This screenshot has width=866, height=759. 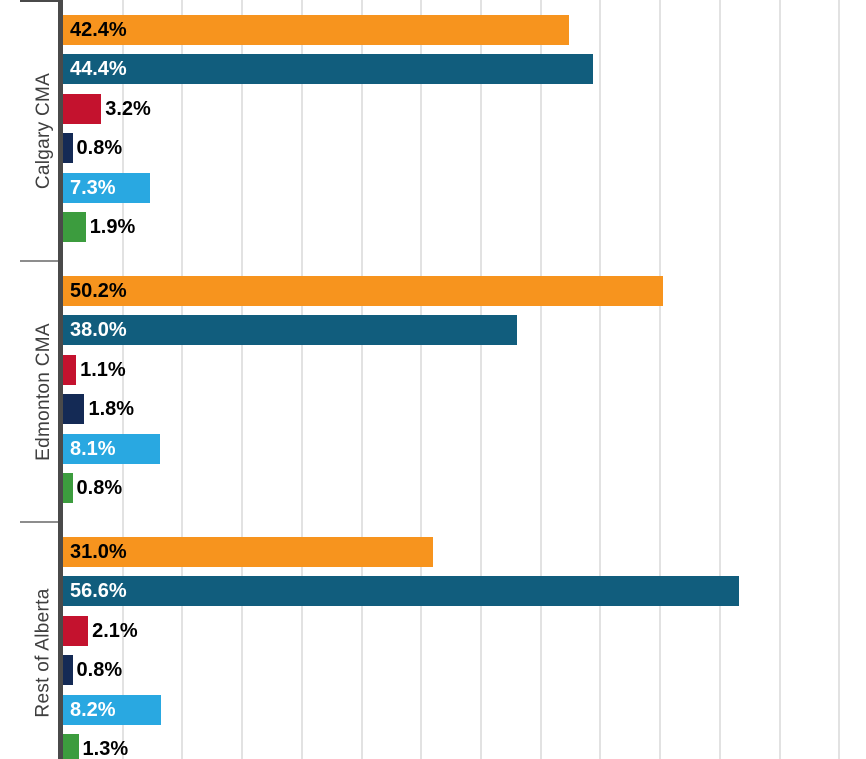 What do you see at coordinates (103, 370) in the screenshot?
I see `bar-value-label: 1.1%` at bounding box center [103, 370].